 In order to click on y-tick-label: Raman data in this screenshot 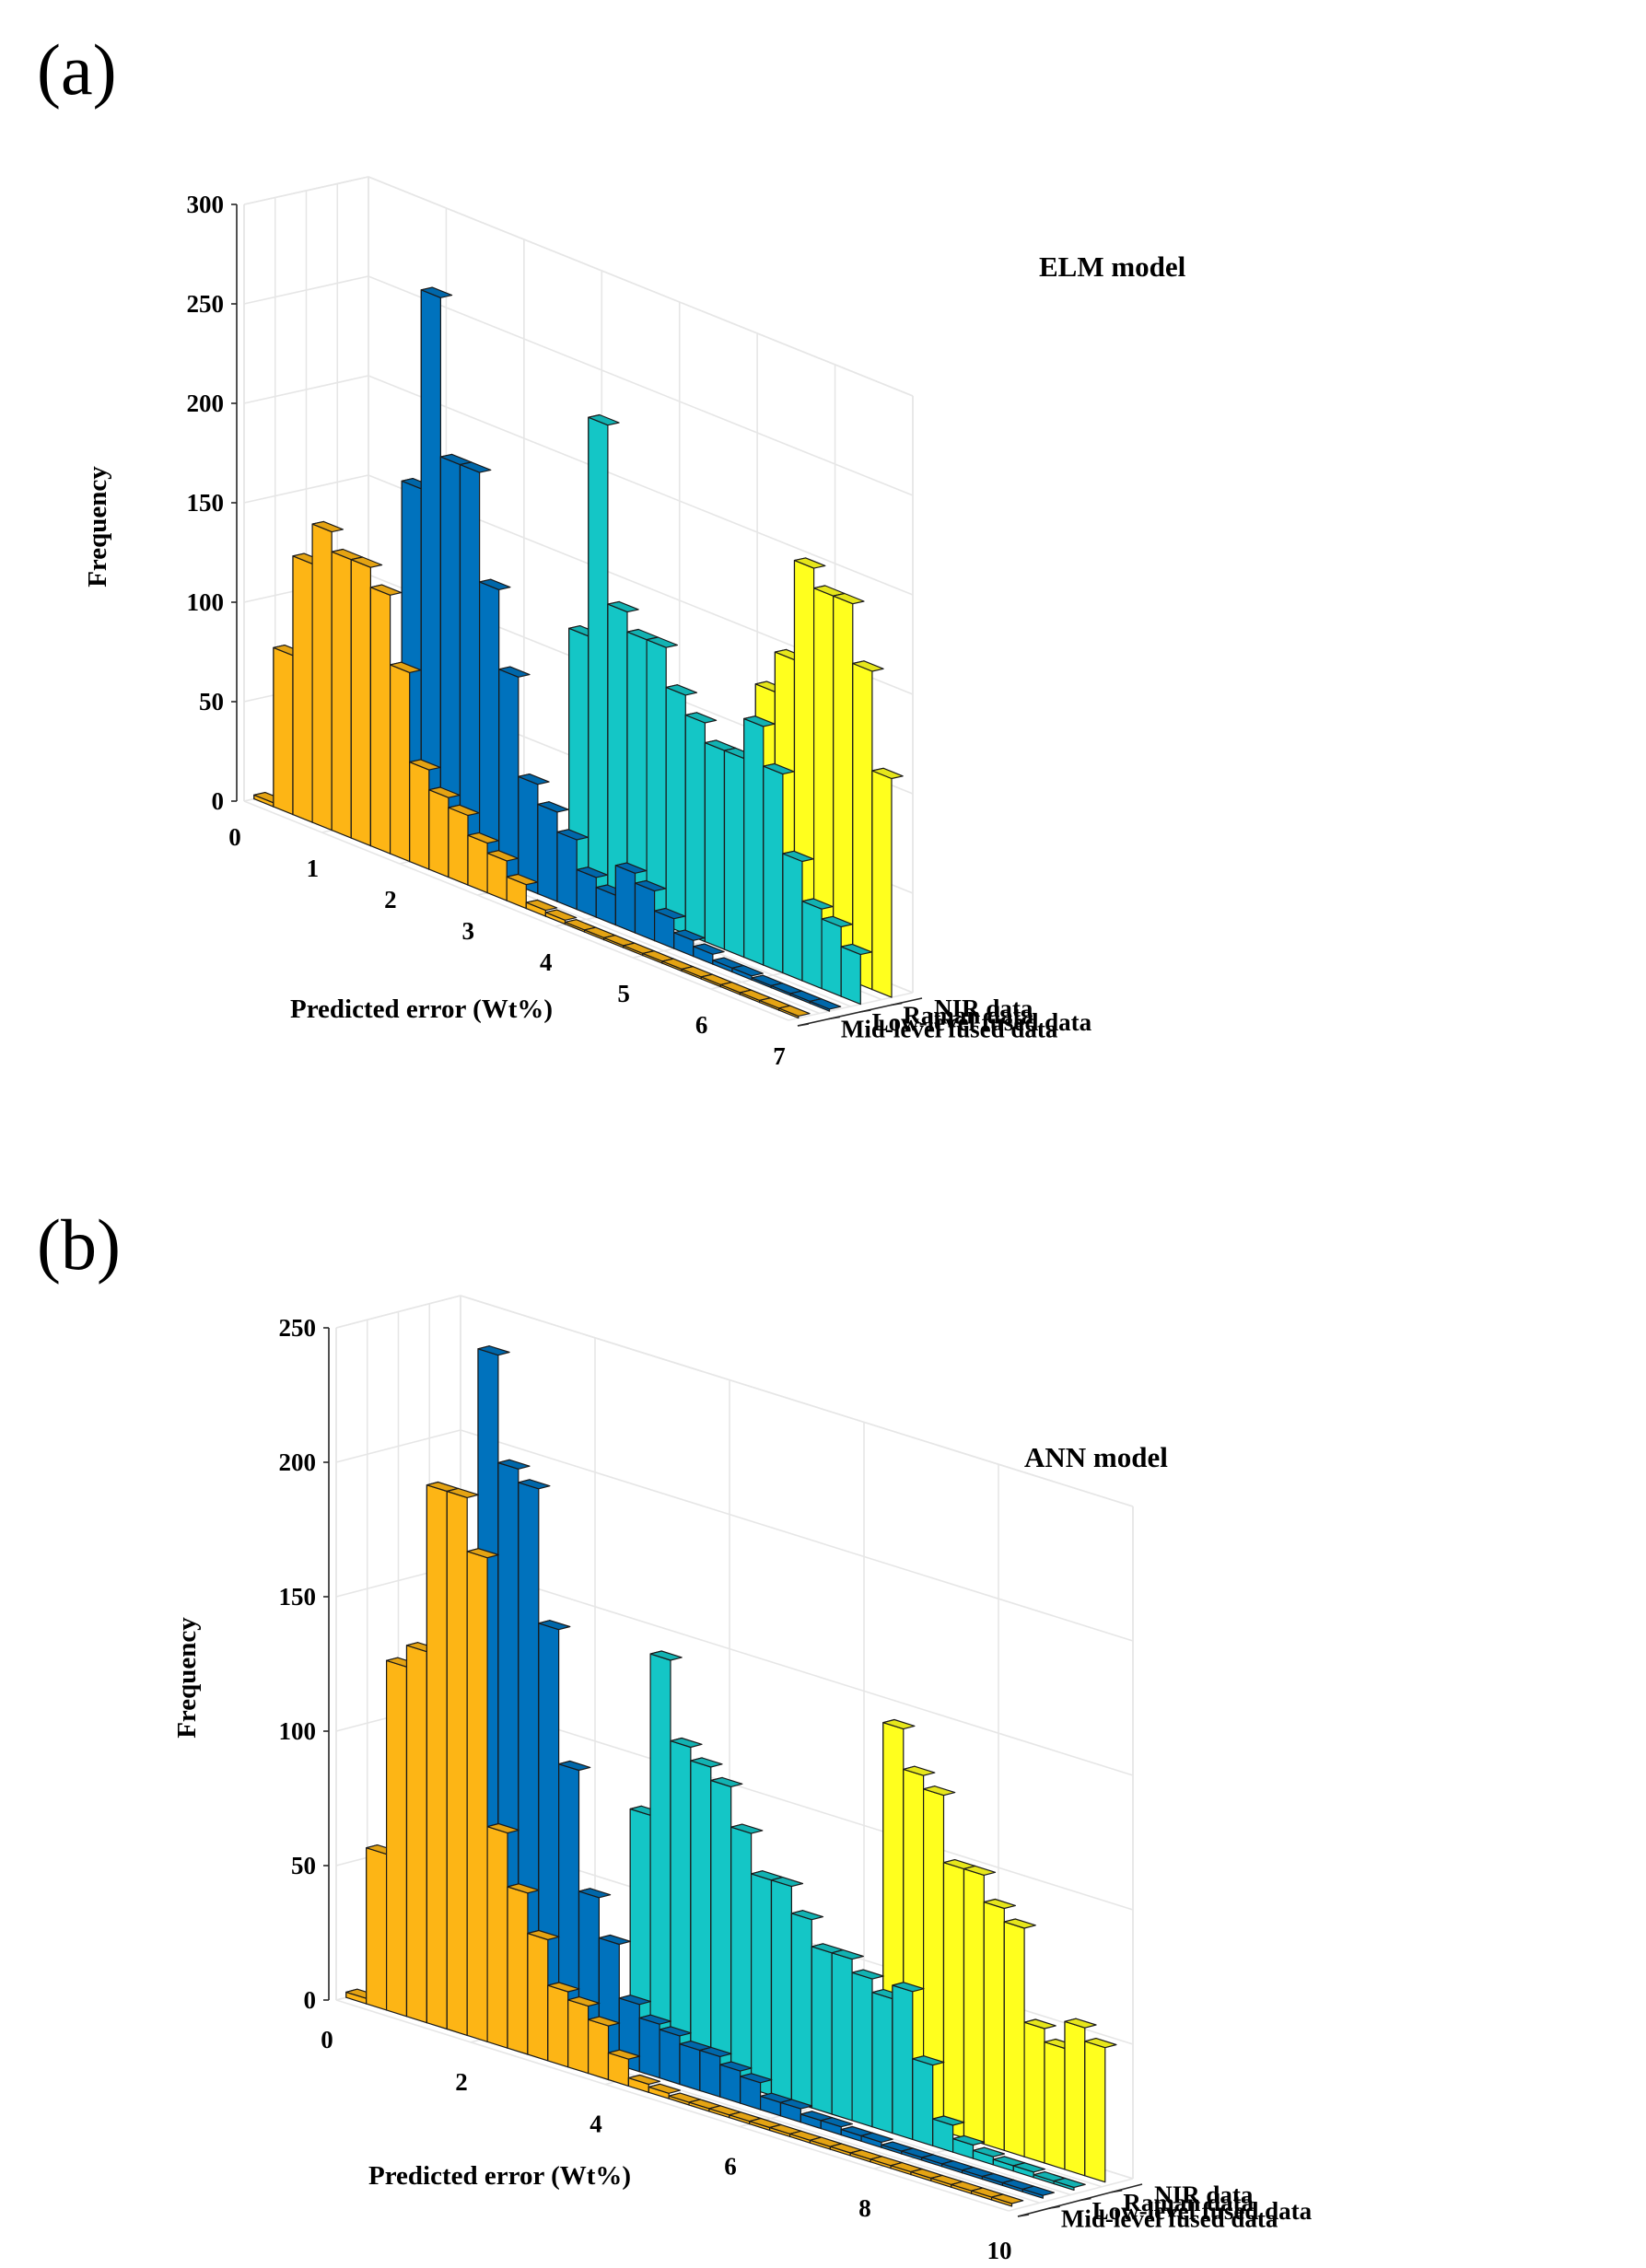, I will do `click(1188, 2202)`.